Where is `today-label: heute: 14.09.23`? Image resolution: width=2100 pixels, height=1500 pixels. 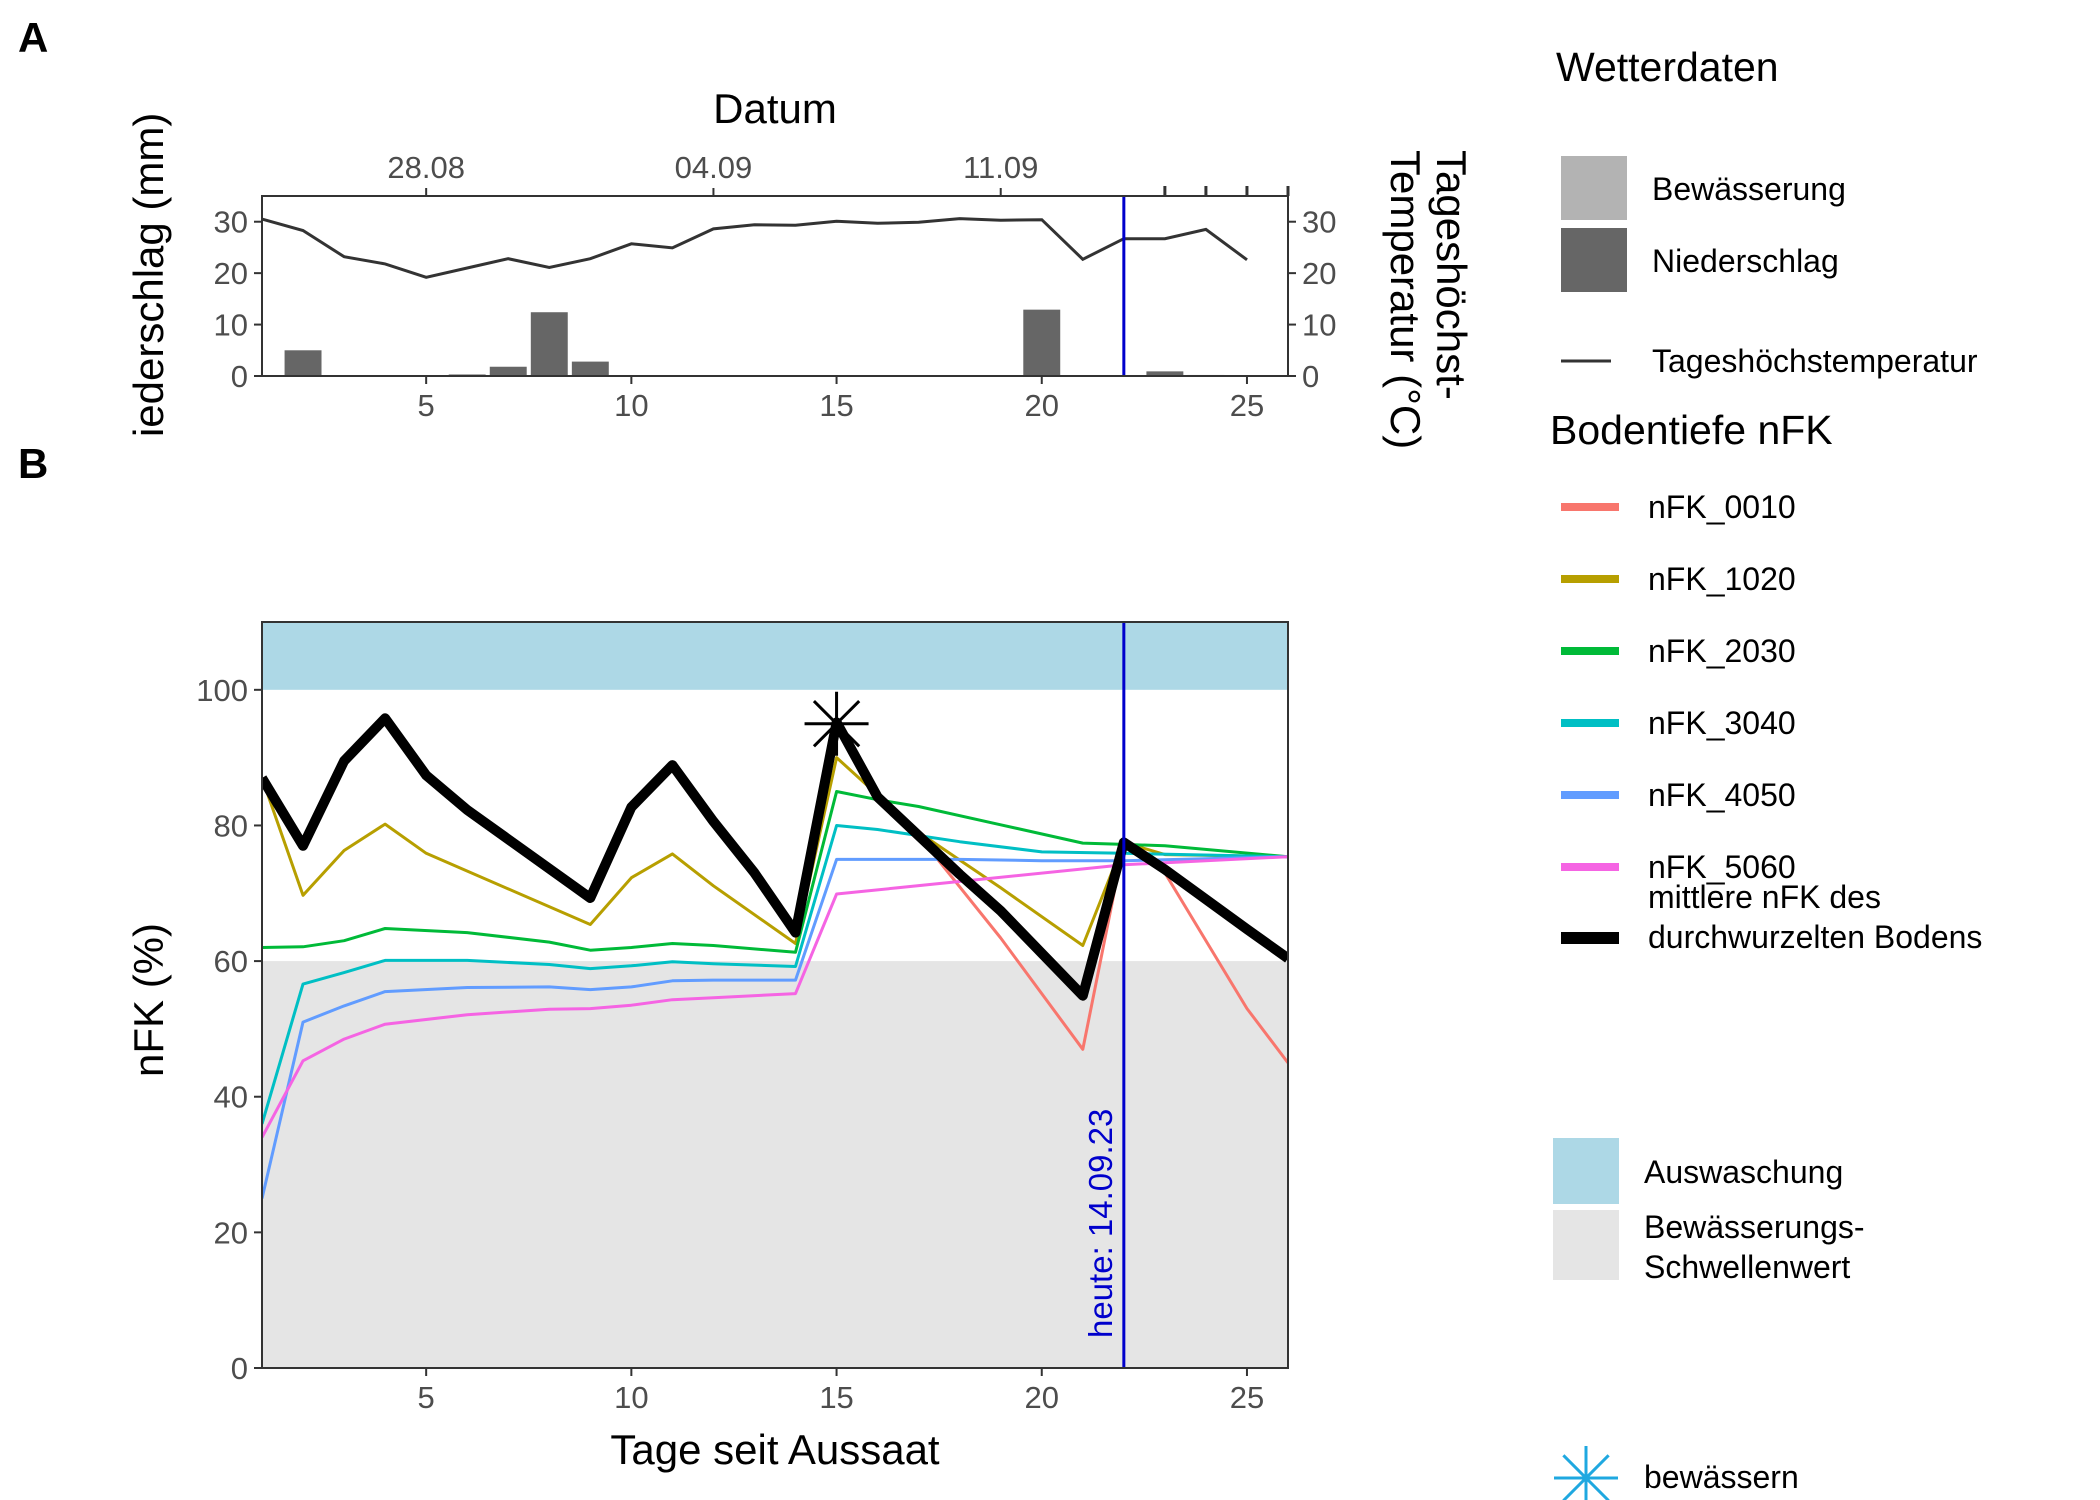
today-label: heute: 14.09.23 is located at coordinates (1100, 1223).